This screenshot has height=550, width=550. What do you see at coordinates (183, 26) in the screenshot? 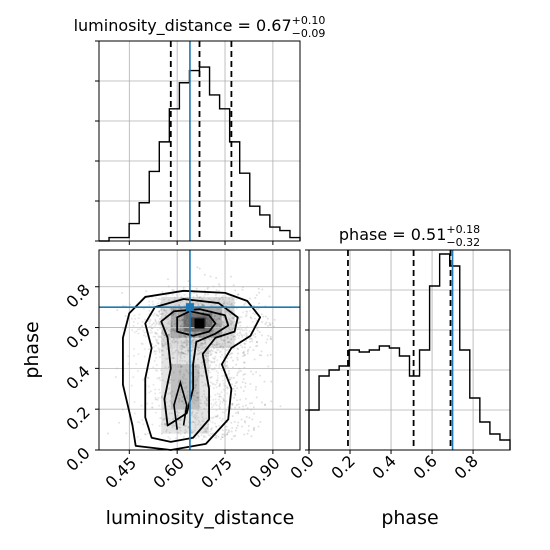
I see `luminosity-distance-title-main: luminosity_distance = 0.67` at bounding box center [183, 26].